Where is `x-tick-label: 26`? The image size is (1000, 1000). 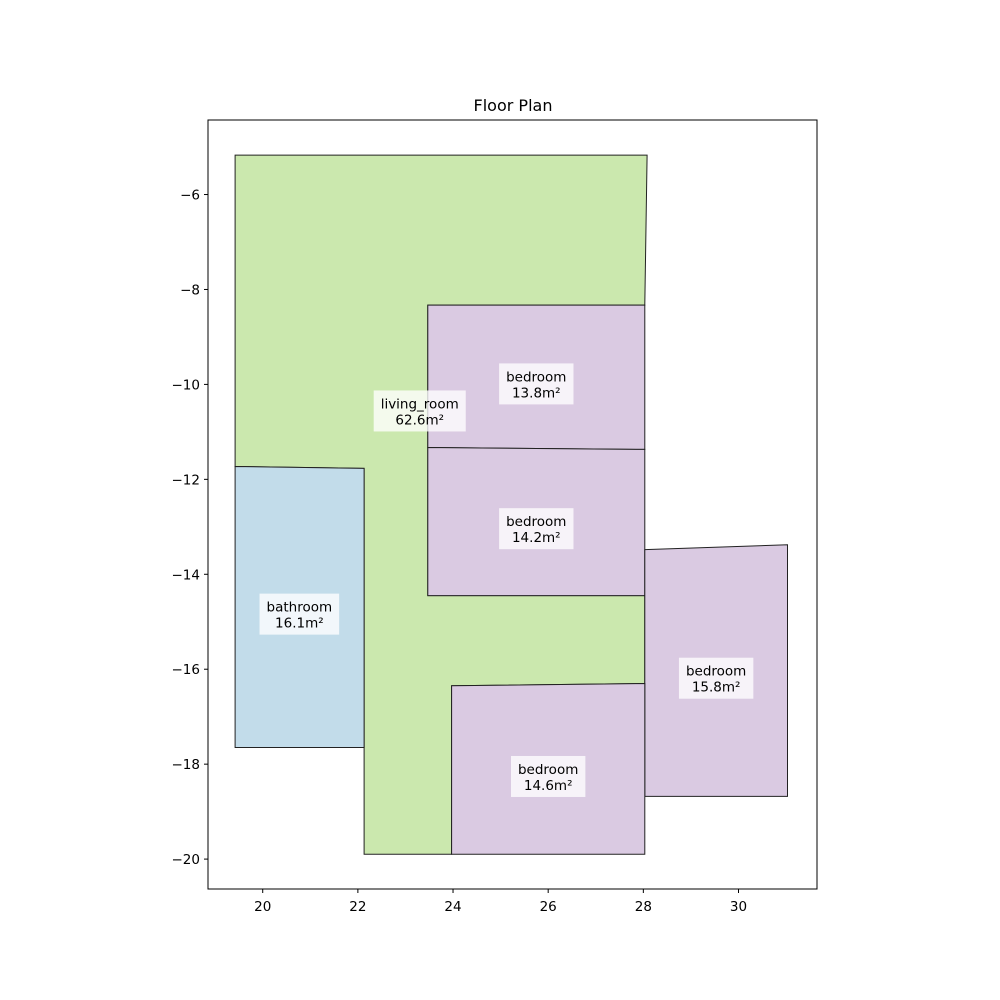
x-tick-label: 26 is located at coordinates (548, 907).